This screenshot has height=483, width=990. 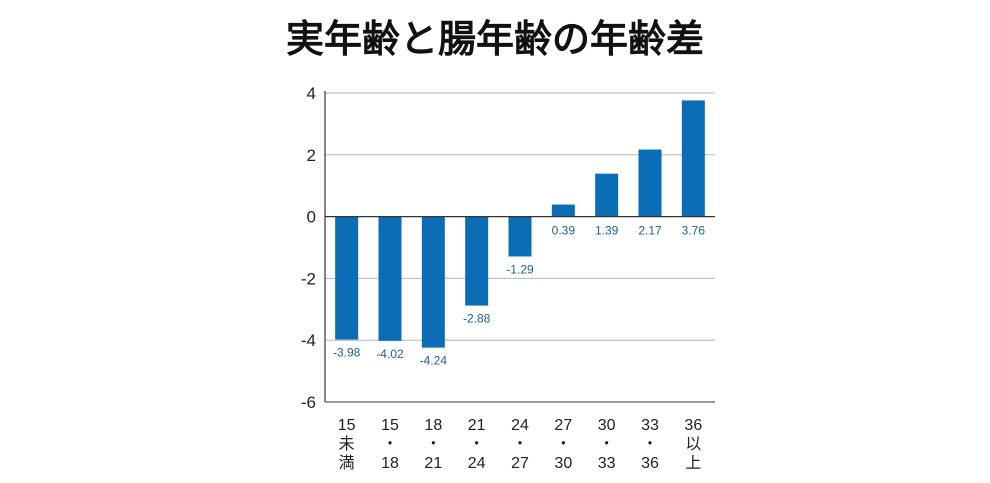 I want to click on x-tick-label: 36 以上, so click(x=693, y=444).